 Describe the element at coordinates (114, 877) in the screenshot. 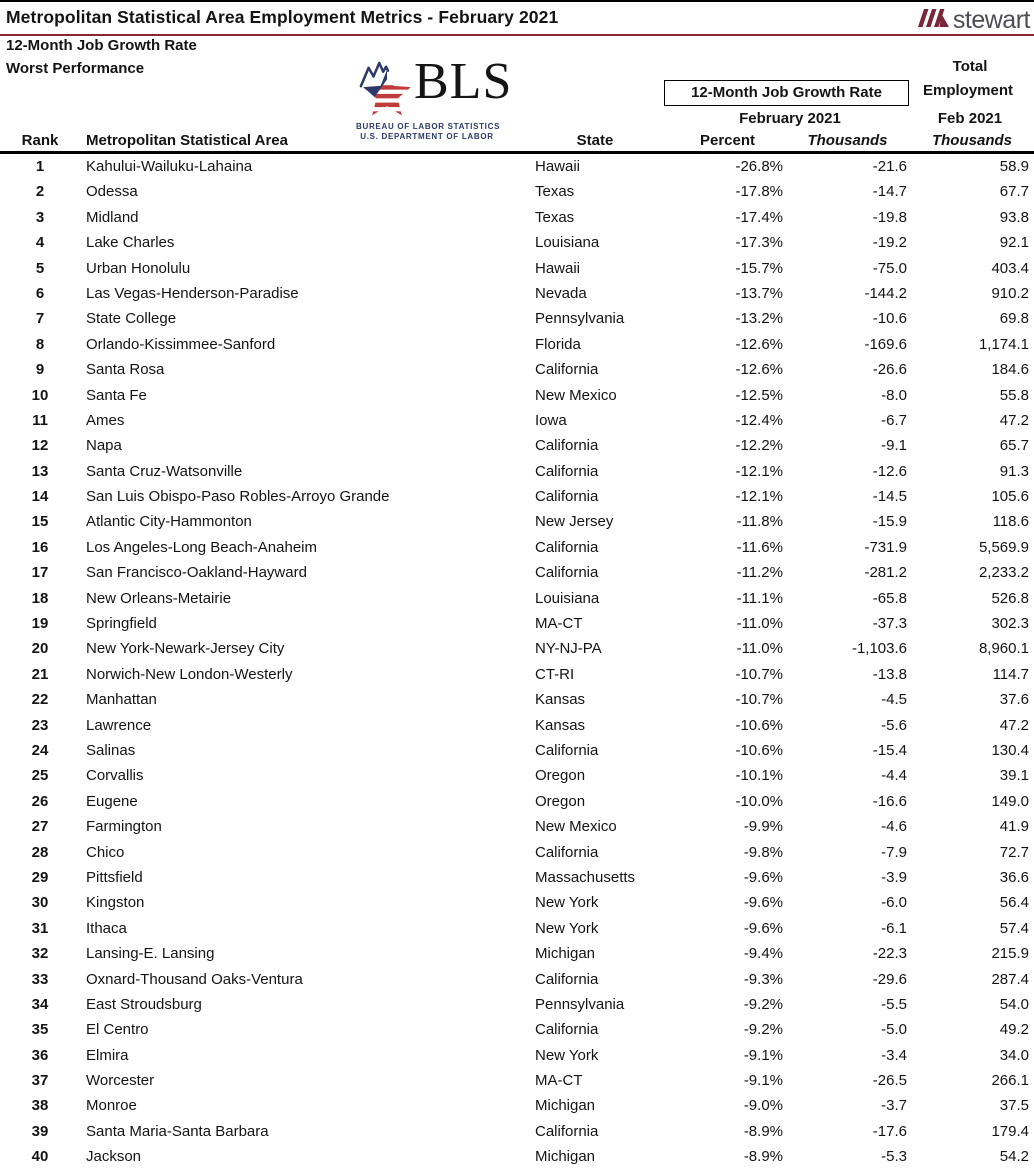

I see `cell-msa: Pittsfield` at that location.